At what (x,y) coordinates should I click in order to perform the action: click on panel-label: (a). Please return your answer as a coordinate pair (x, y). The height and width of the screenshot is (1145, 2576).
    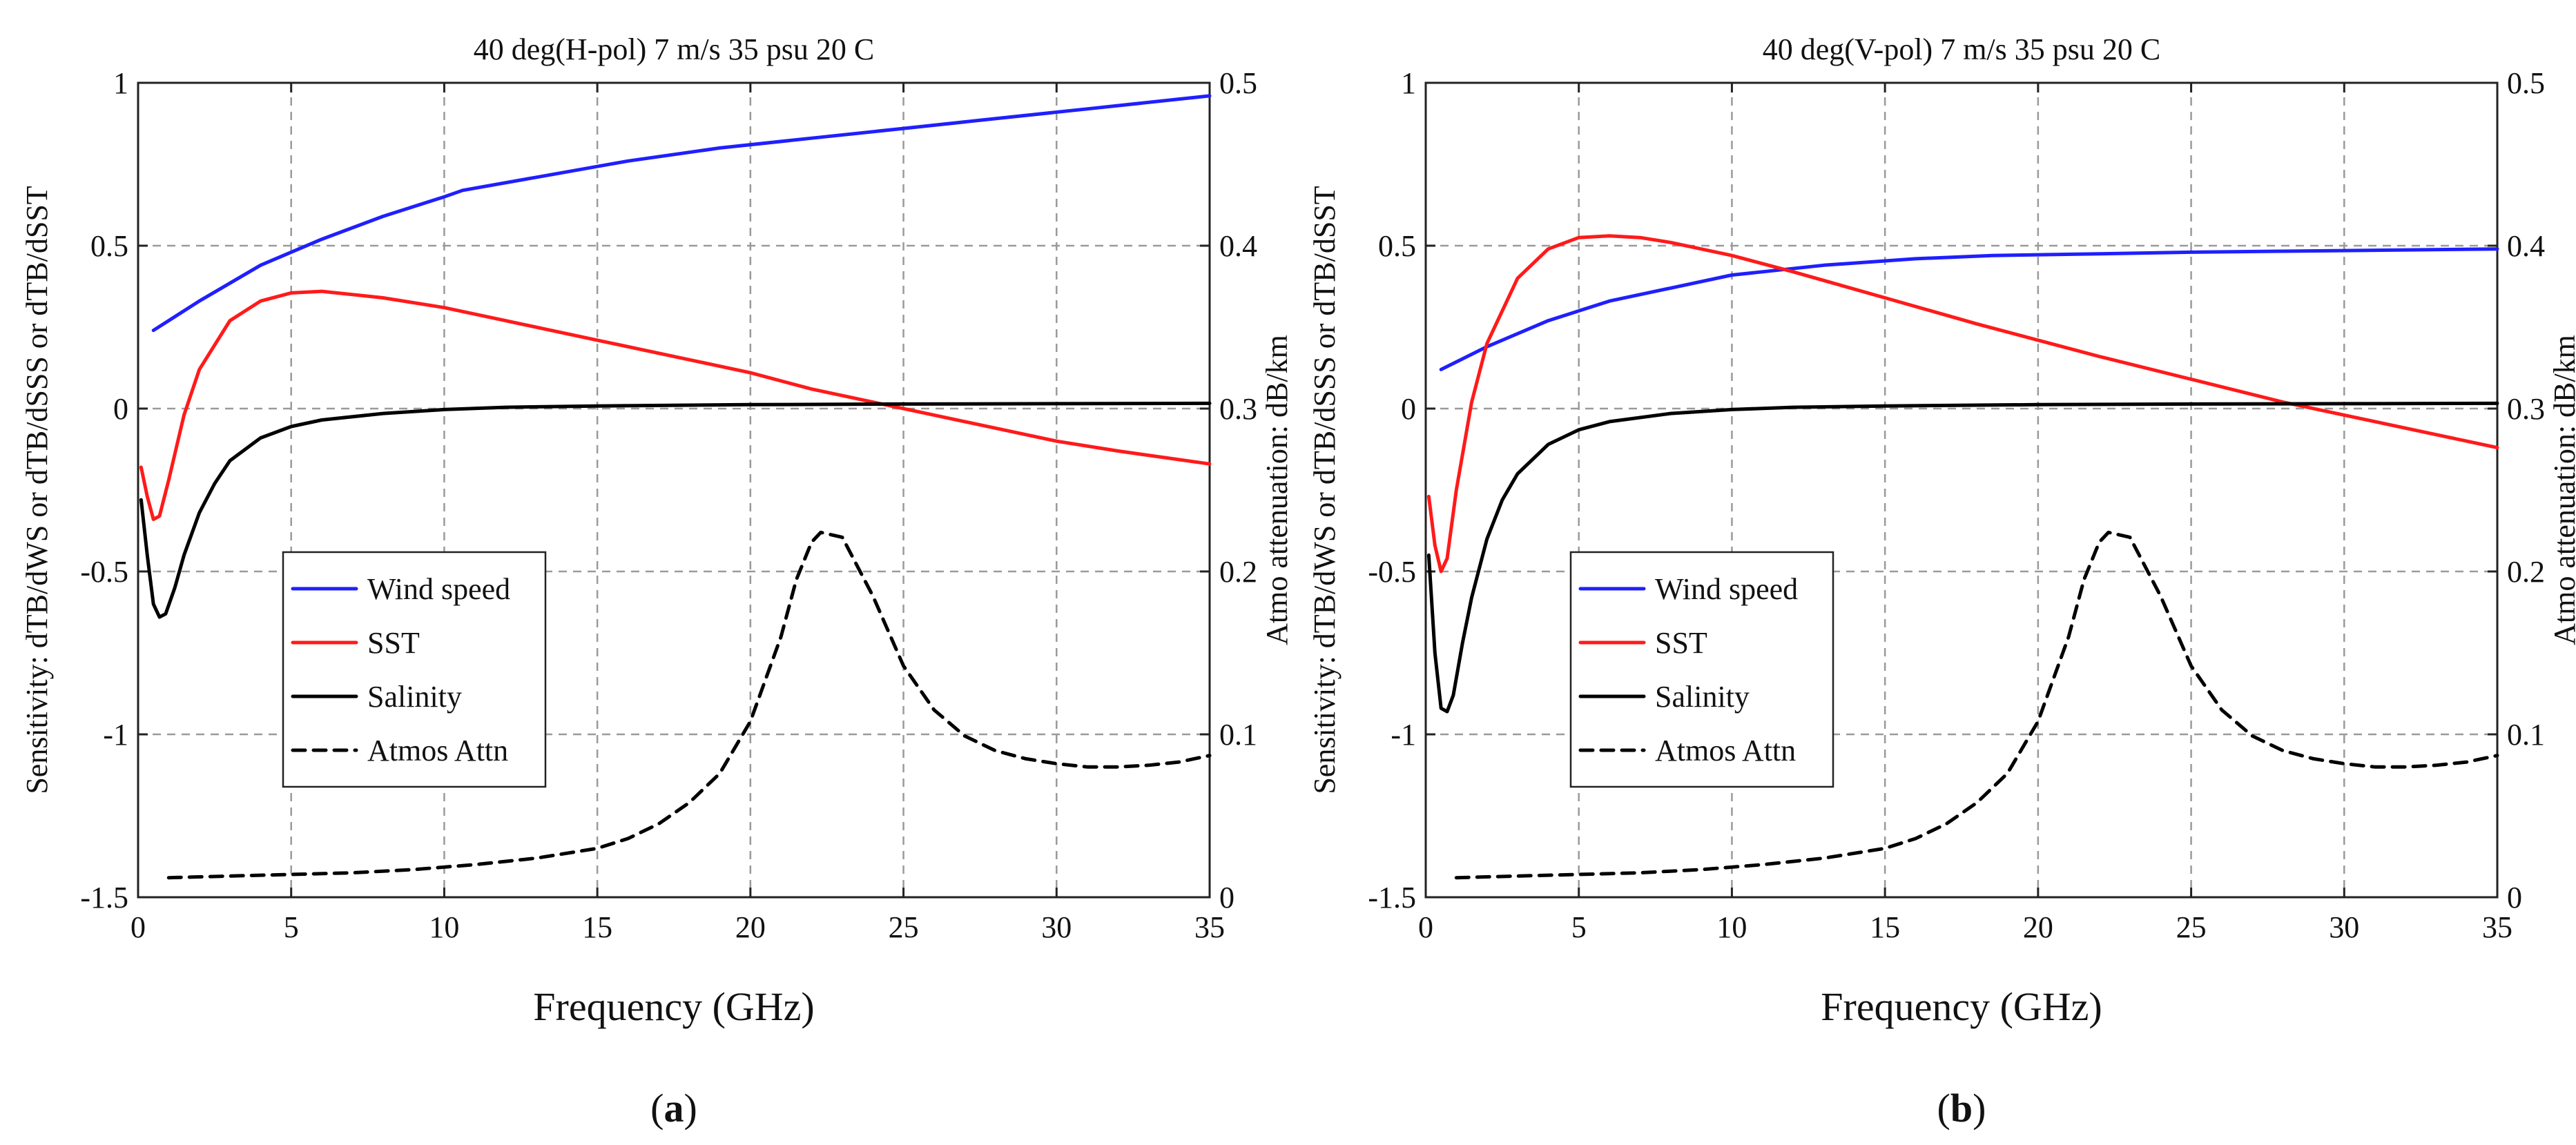
    Looking at the image, I should click on (674, 1108).